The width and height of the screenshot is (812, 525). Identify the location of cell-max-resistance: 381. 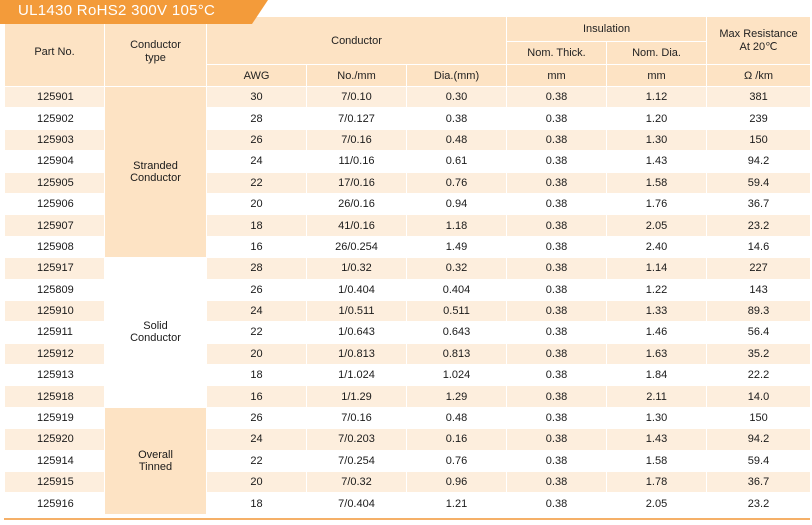
(759, 97).